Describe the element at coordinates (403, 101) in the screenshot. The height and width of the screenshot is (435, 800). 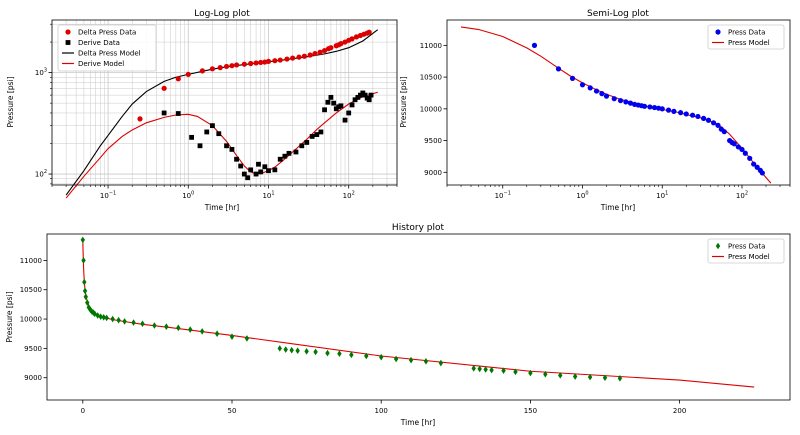
I see `semilog-ylabel: Pressure [psi]` at that location.